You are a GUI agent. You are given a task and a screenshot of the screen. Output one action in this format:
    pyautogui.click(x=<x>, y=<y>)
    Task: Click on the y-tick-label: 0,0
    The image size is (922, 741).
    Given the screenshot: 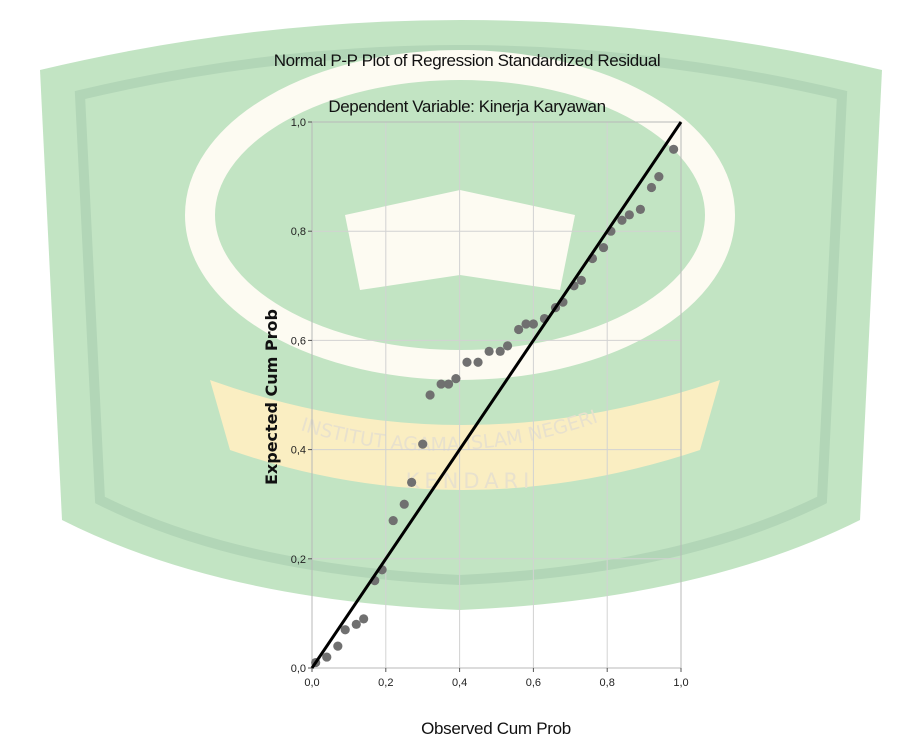 What is the action you would take?
    pyautogui.click(x=298, y=669)
    